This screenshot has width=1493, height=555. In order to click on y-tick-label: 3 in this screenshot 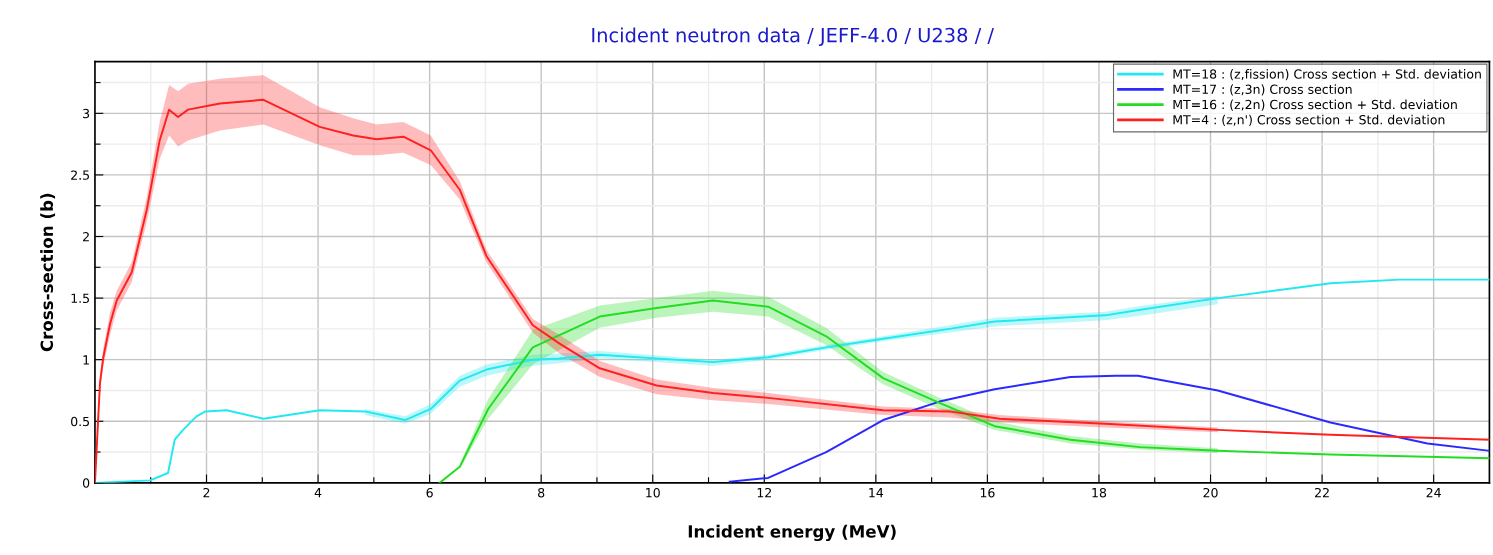, I will do `click(86, 113)`.